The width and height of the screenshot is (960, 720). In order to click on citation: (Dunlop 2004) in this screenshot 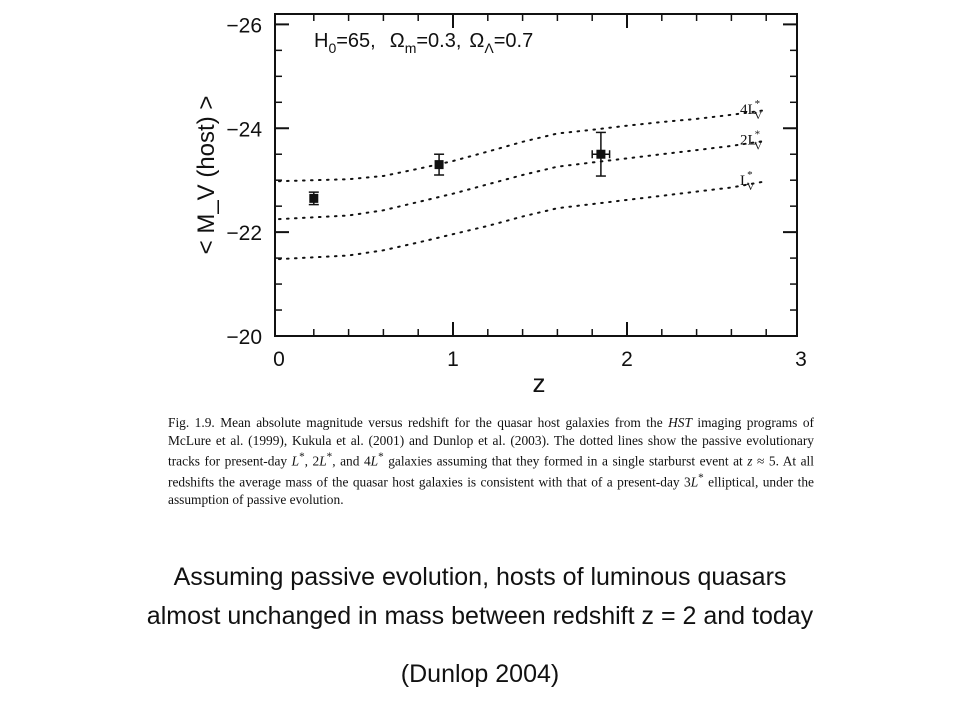, I will do `click(480, 674)`.